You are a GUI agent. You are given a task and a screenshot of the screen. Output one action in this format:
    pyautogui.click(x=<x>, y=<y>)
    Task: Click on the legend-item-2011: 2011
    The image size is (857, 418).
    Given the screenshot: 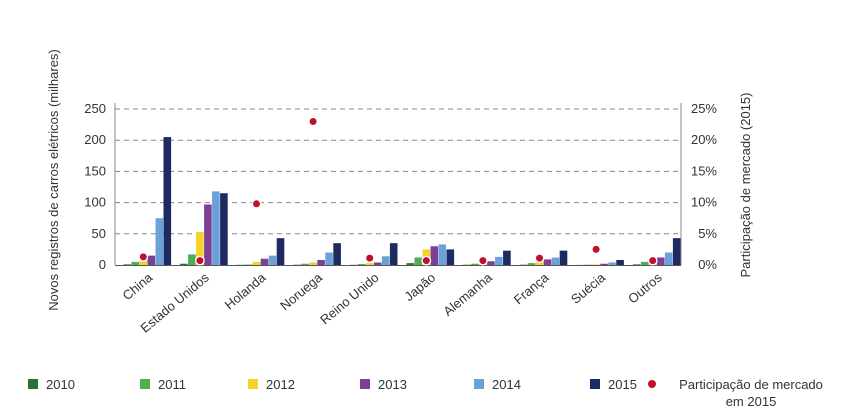 What is the action you would take?
    pyautogui.click(x=163, y=384)
    